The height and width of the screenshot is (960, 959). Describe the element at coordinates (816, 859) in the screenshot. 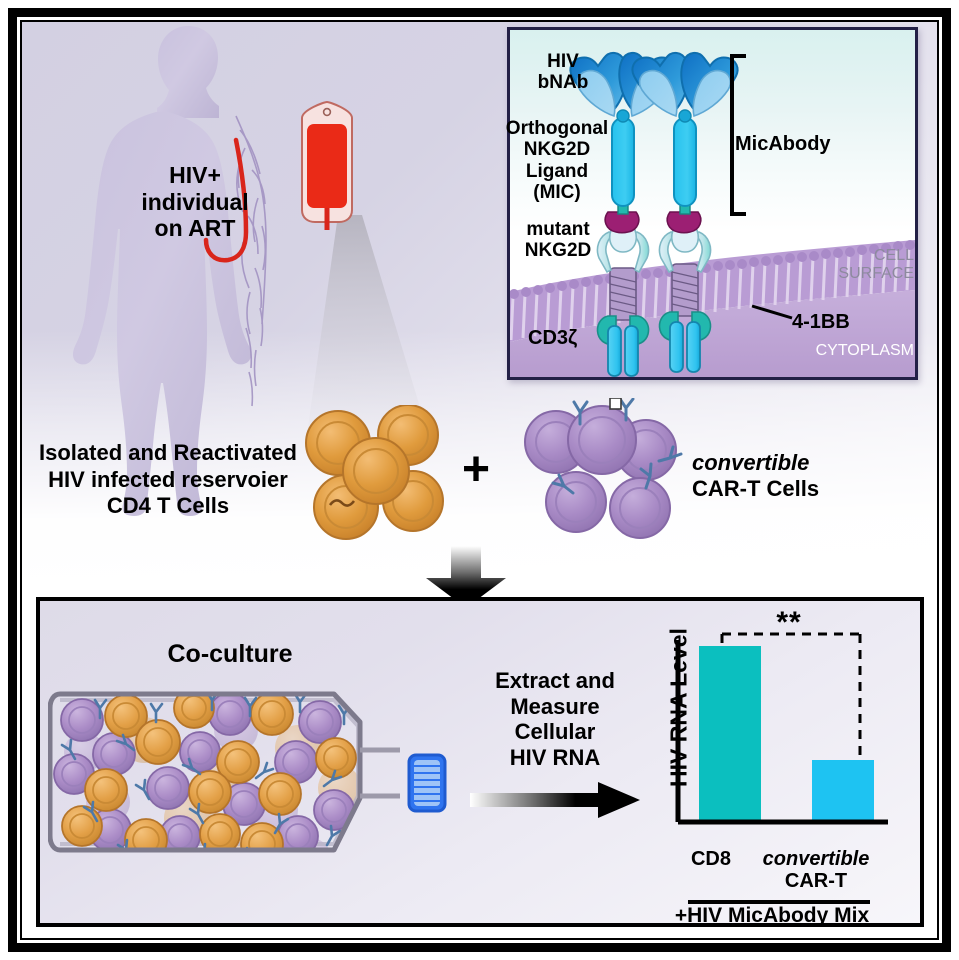

I see `x-tick-convertible-italic: convertible` at that location.